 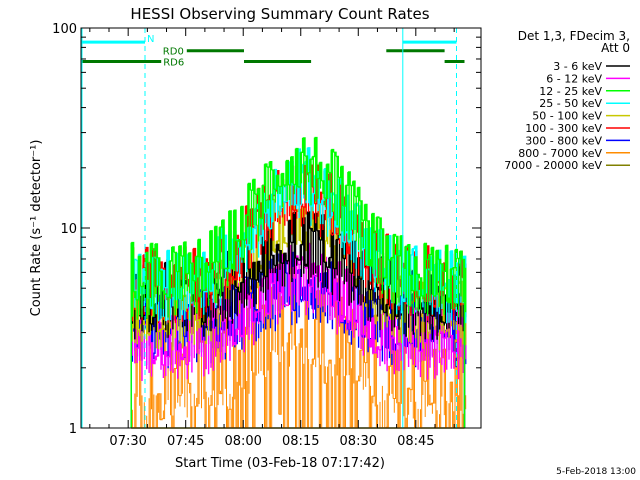 What do you see at coordinates (68, 229) in the screenshot?
I see `y-tick-label: 10` at bounding box center [68, 229].